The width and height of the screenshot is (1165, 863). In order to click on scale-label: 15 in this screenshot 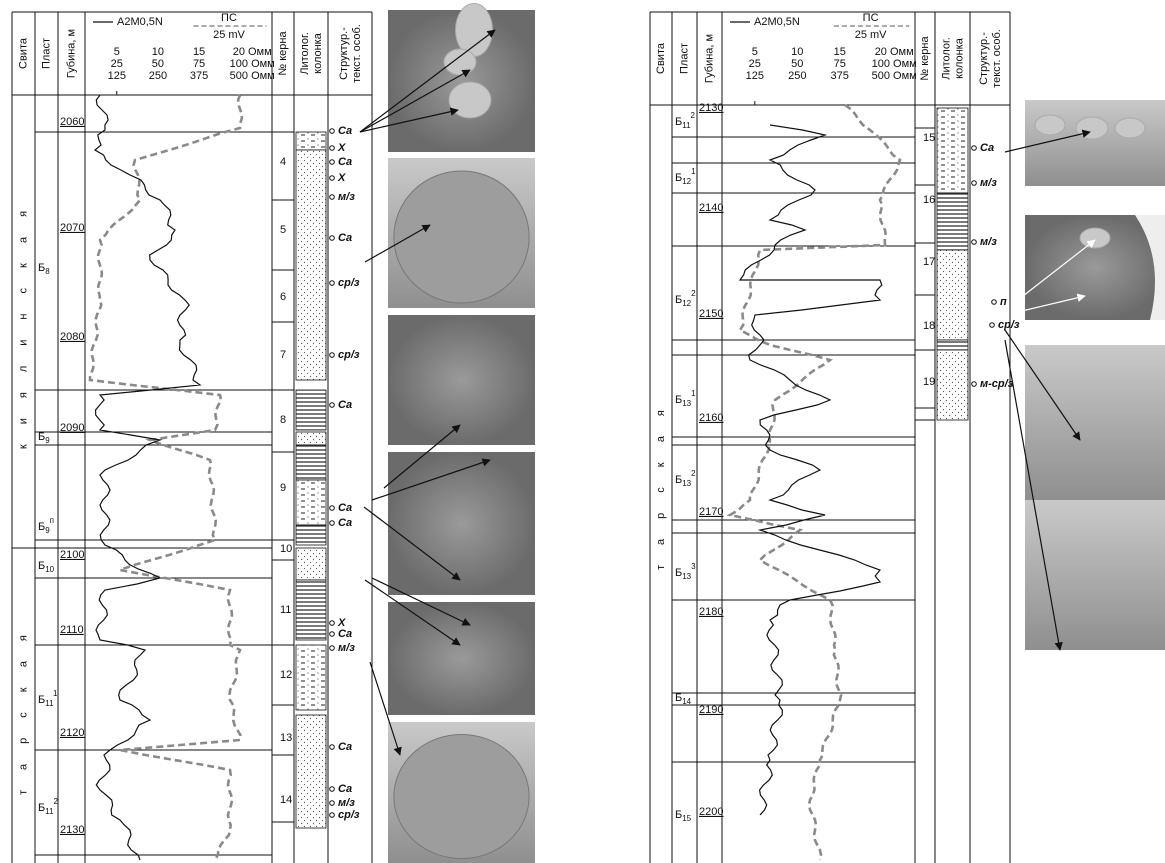, I will do `click(840, 52)`.